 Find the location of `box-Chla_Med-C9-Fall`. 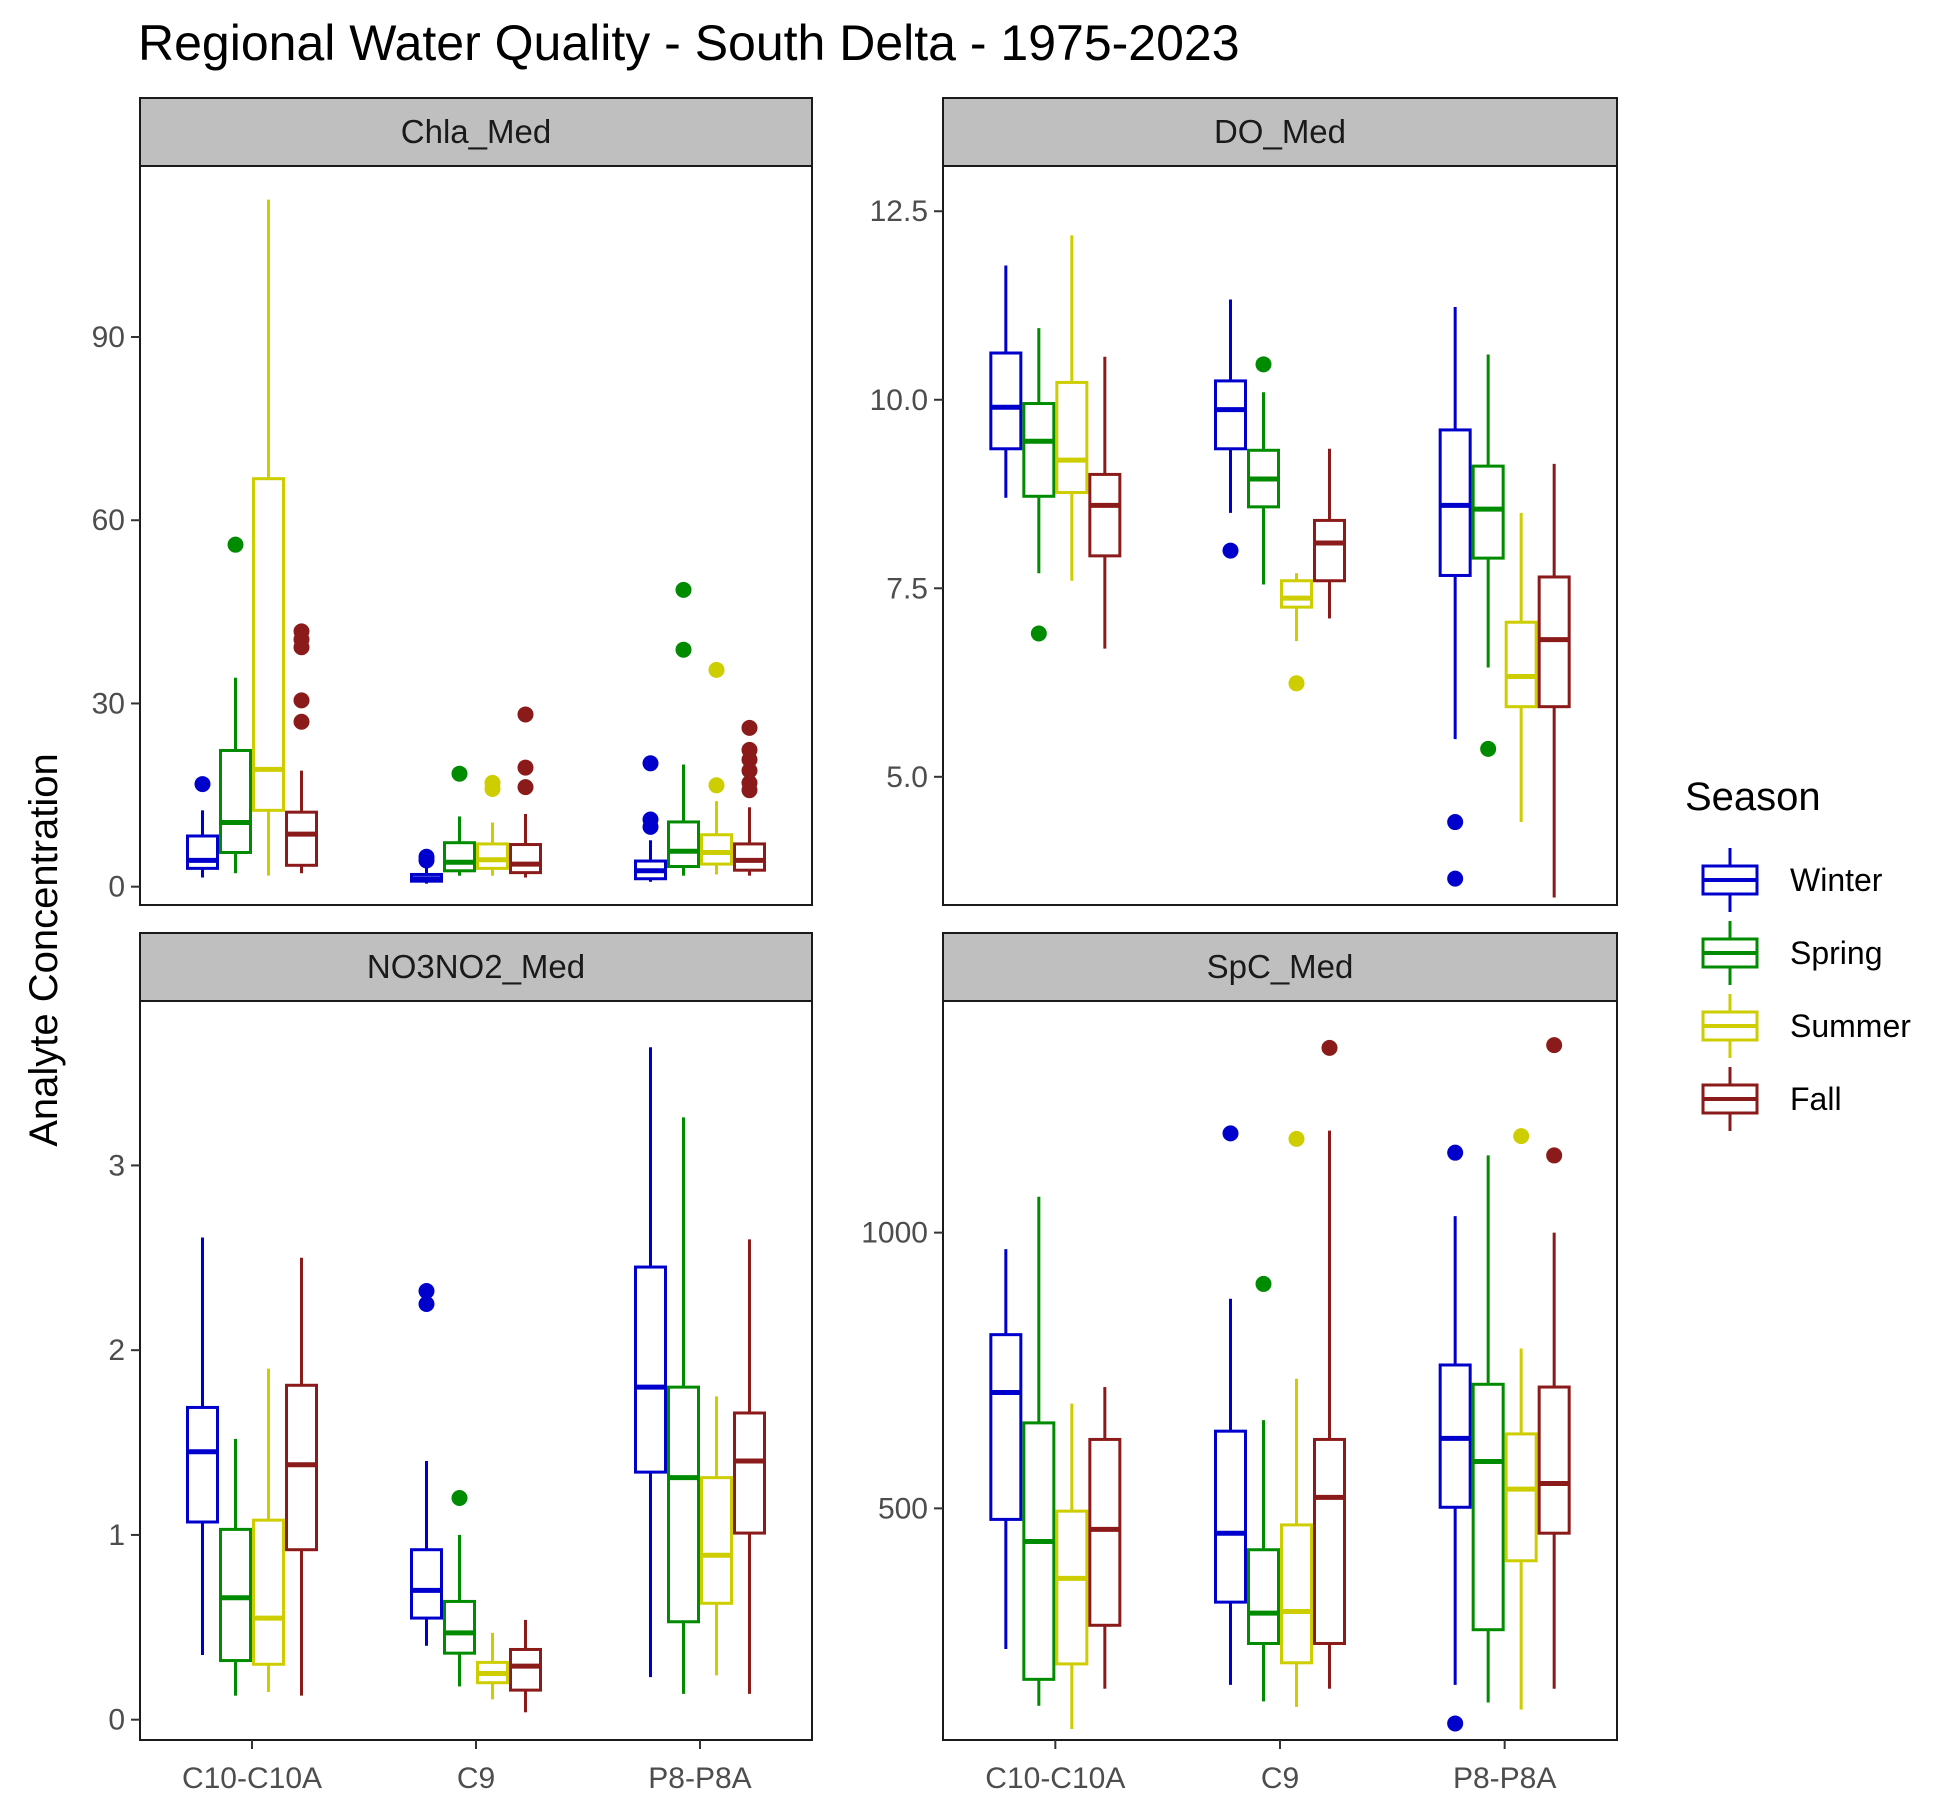

box-Chla_Med-C9-Fall is located at coordinates (525, 792).